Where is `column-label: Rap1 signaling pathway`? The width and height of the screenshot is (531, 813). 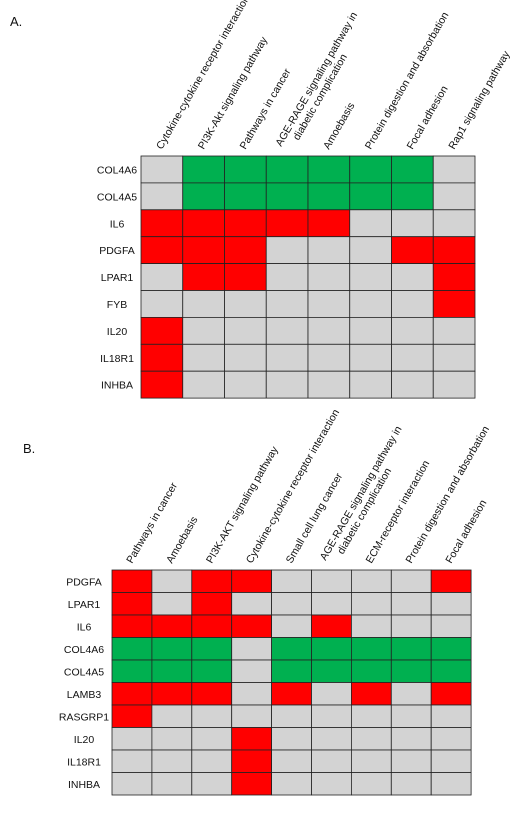
column-label: Rap1 signaling pathway is located at coordinates (479, 99).